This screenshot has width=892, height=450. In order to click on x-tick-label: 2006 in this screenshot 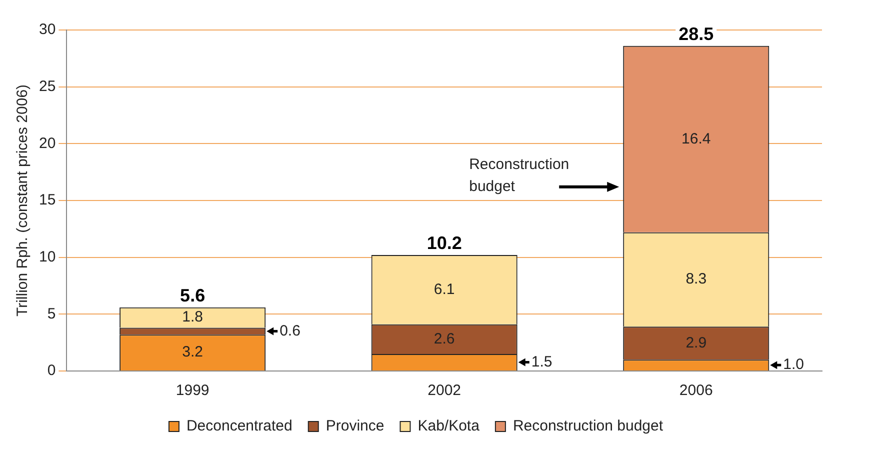, I will do `click(696, 391)`.